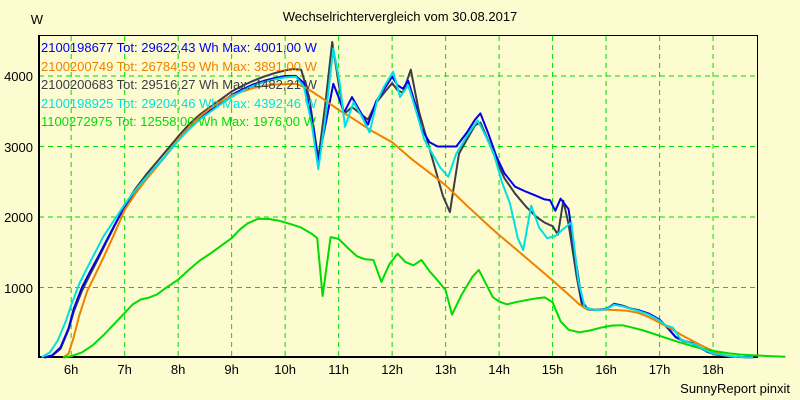  Describe the element at coordinates (18, 147) in the screenshot. I see `y-axis-label-3000: 3000` at that location.